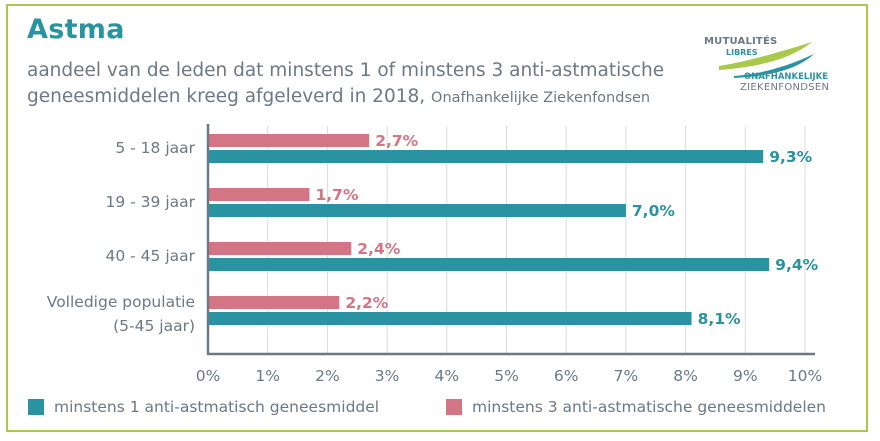 This screenshot has width=880, height=441. What do you see at coordinates (366, 303) in the screenshot?
I see `data-label: 2,2%` at bounding box center [366, 303].